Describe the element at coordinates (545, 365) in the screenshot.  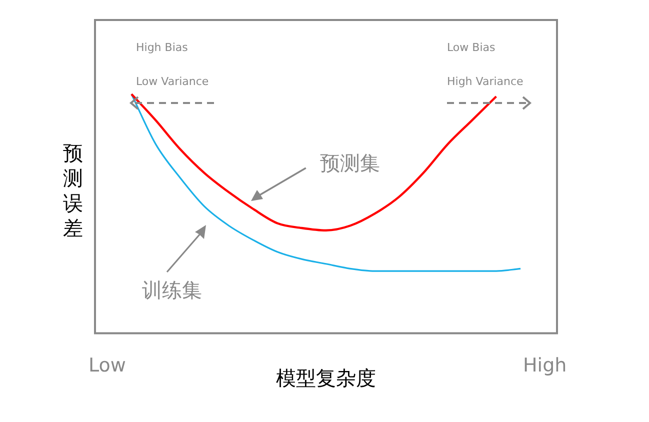
I see `x-tick-label: High` at that location.